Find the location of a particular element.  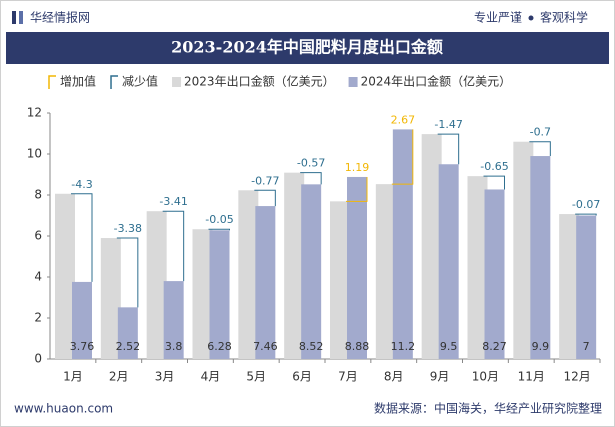

slogan: 客观科学 is located at coordinates (564, 17).